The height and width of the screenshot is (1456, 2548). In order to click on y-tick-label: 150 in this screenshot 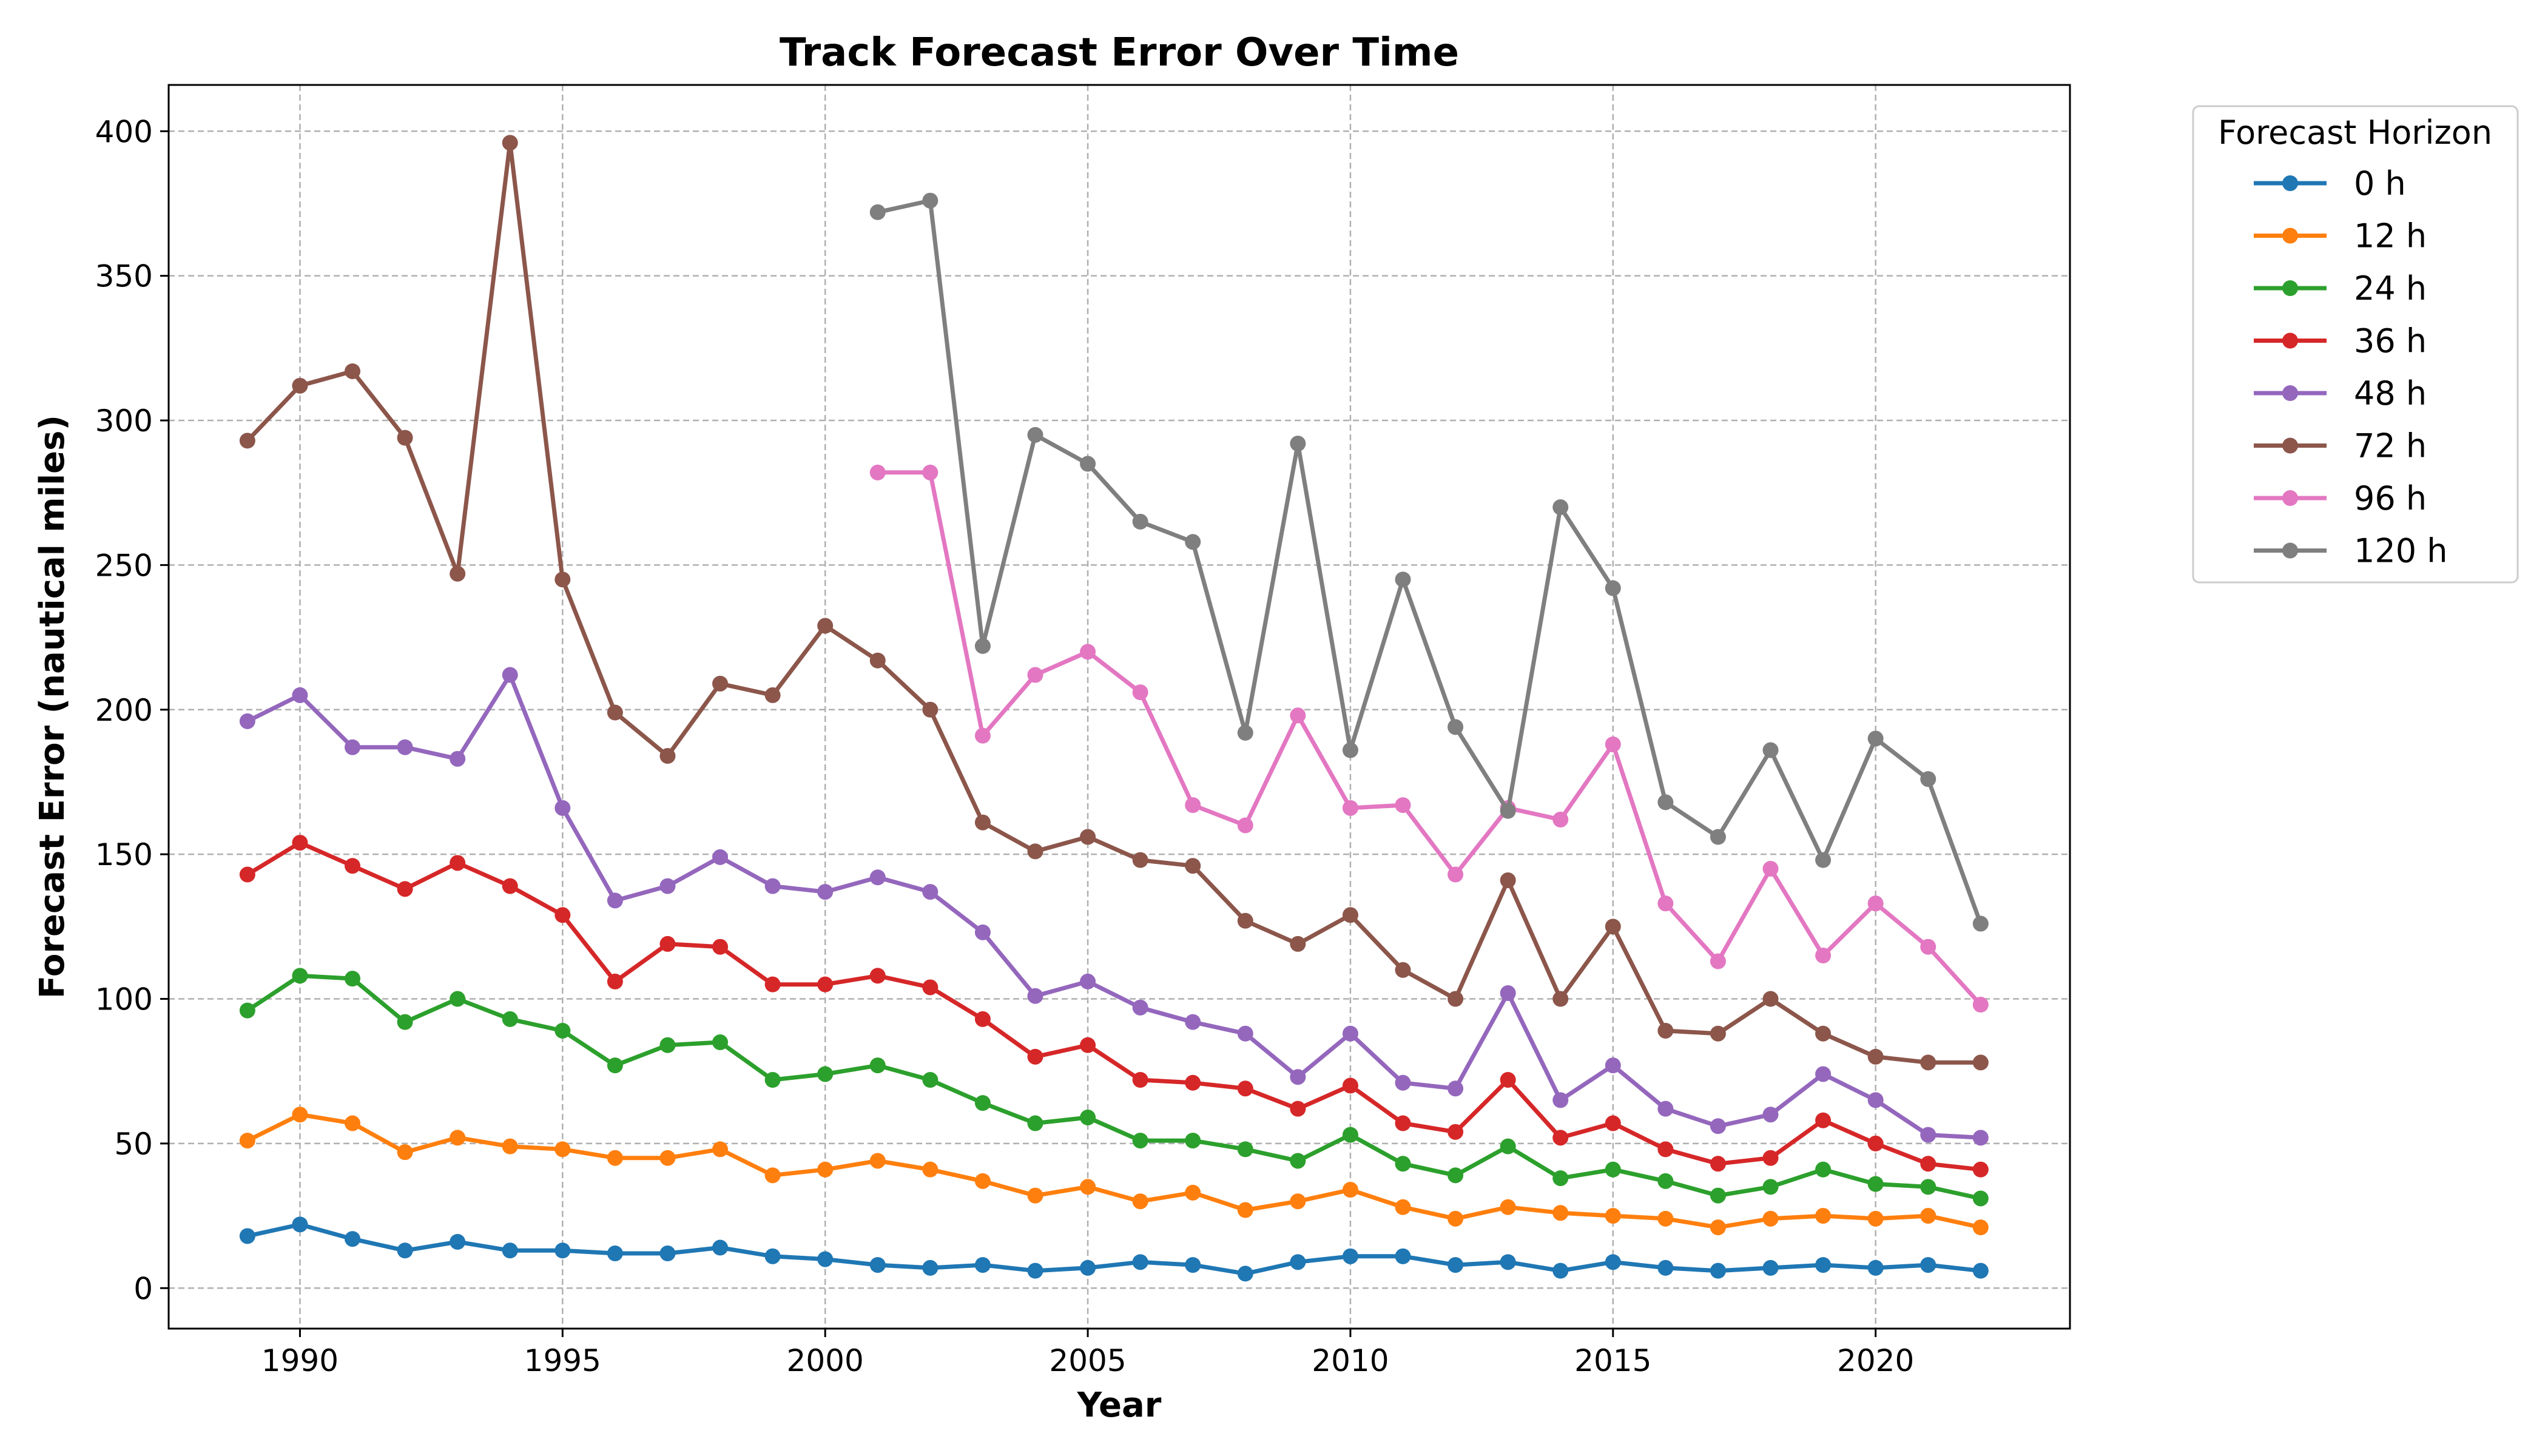, I will do `click(124, 854)`.